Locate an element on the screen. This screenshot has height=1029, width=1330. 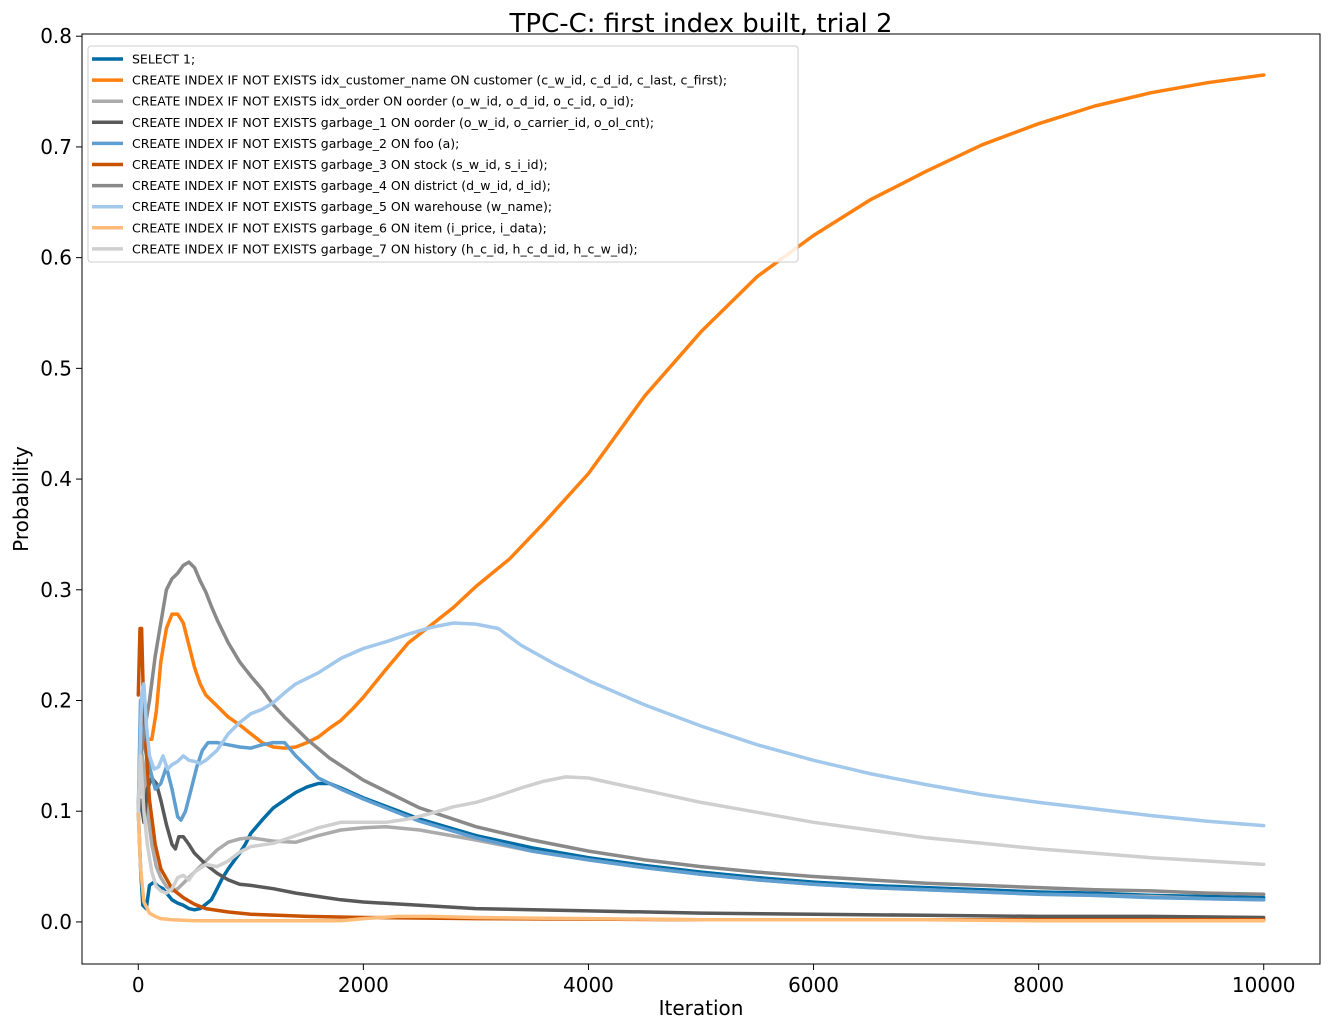
y-tick-label: 0.6 is located at coordinates (56, 258).